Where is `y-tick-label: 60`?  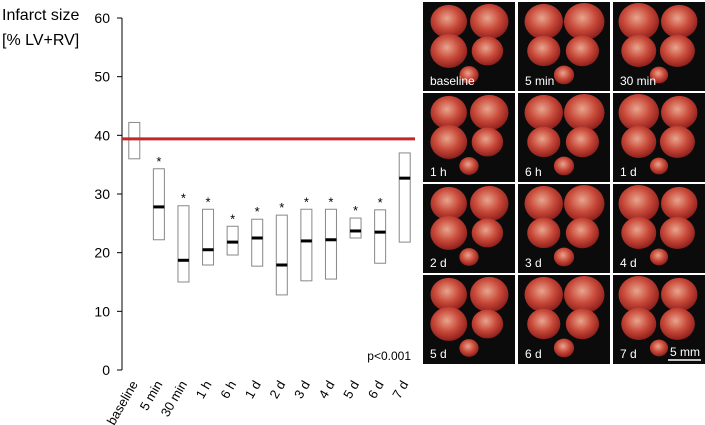
y-tick-label: 60 is located at coordinates (102, 18).